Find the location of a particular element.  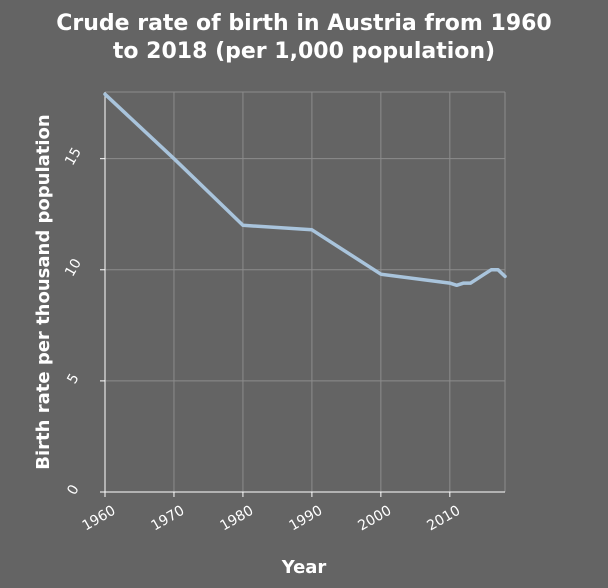

chart-title-line-2: to 2018 (per 1,000 population) is located at coordinates (304, 51).